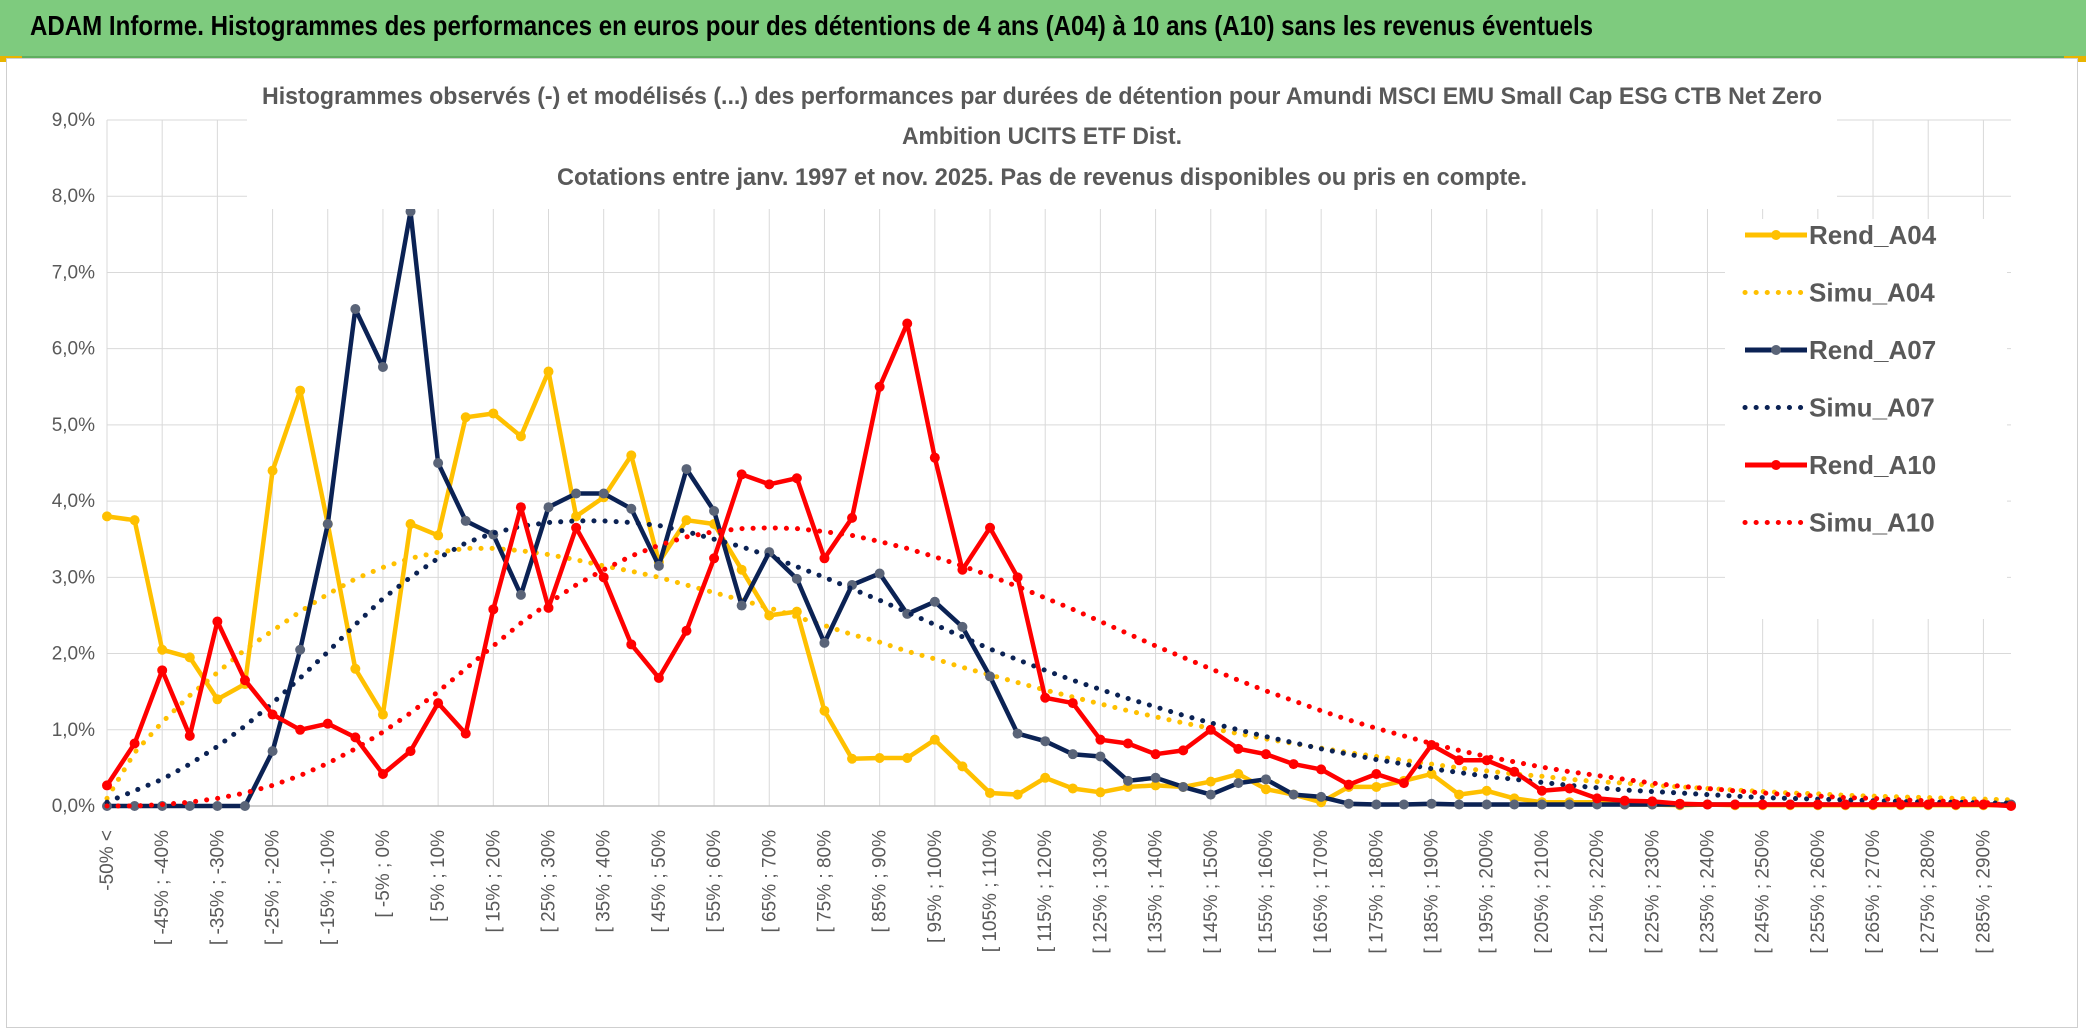 The image size is (2086, 1033). What do you see at coordinates (1321, 892) in the screenshot?
I see `x-tick-label: [ 165% ; 170%` at bounding box center [1321, 892].